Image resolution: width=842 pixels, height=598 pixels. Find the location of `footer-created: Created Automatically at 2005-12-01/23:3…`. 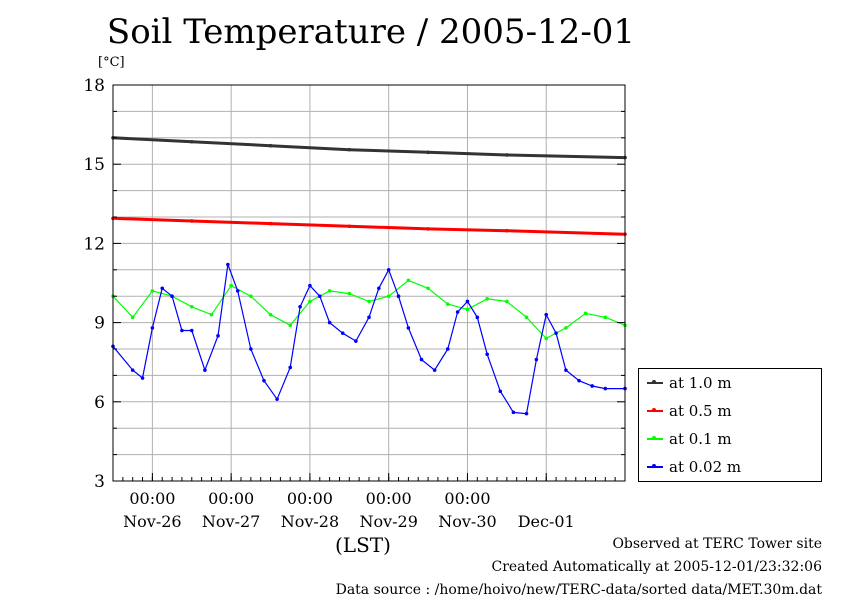

footer-created: Created Automatically at 2005-12-01/23:3… is located at coordinates (656, 567).